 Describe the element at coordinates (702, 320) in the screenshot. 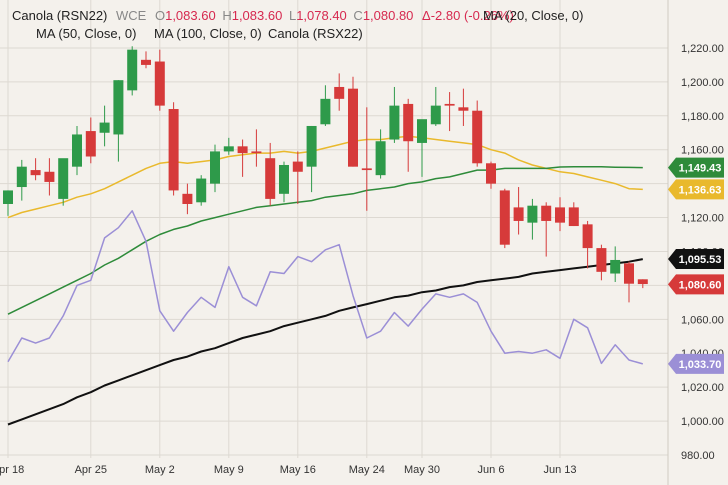

I see `y-tick-label: 1,060.00` at that location.